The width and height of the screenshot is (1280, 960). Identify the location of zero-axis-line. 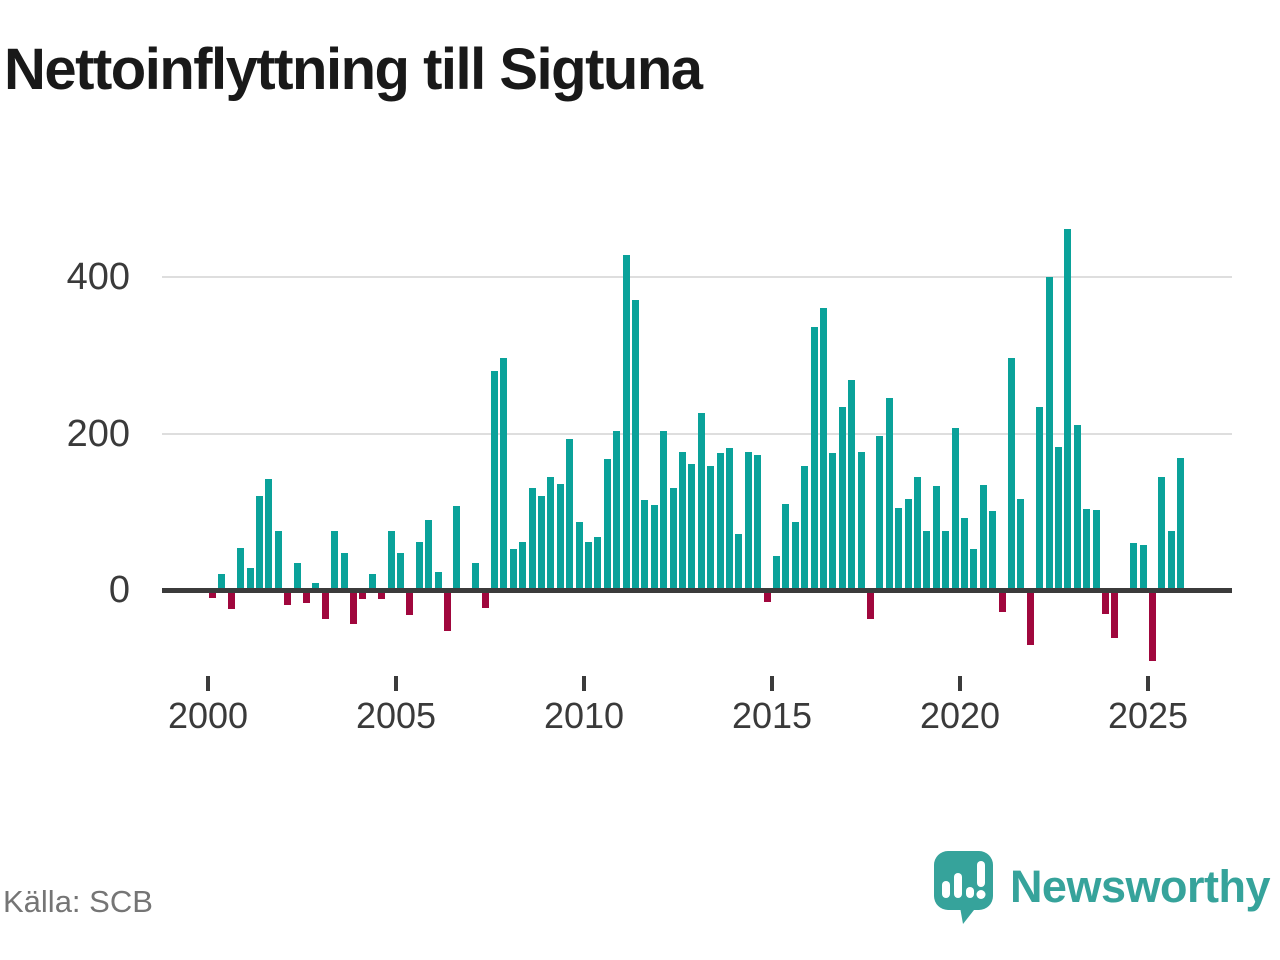
(697, 590).